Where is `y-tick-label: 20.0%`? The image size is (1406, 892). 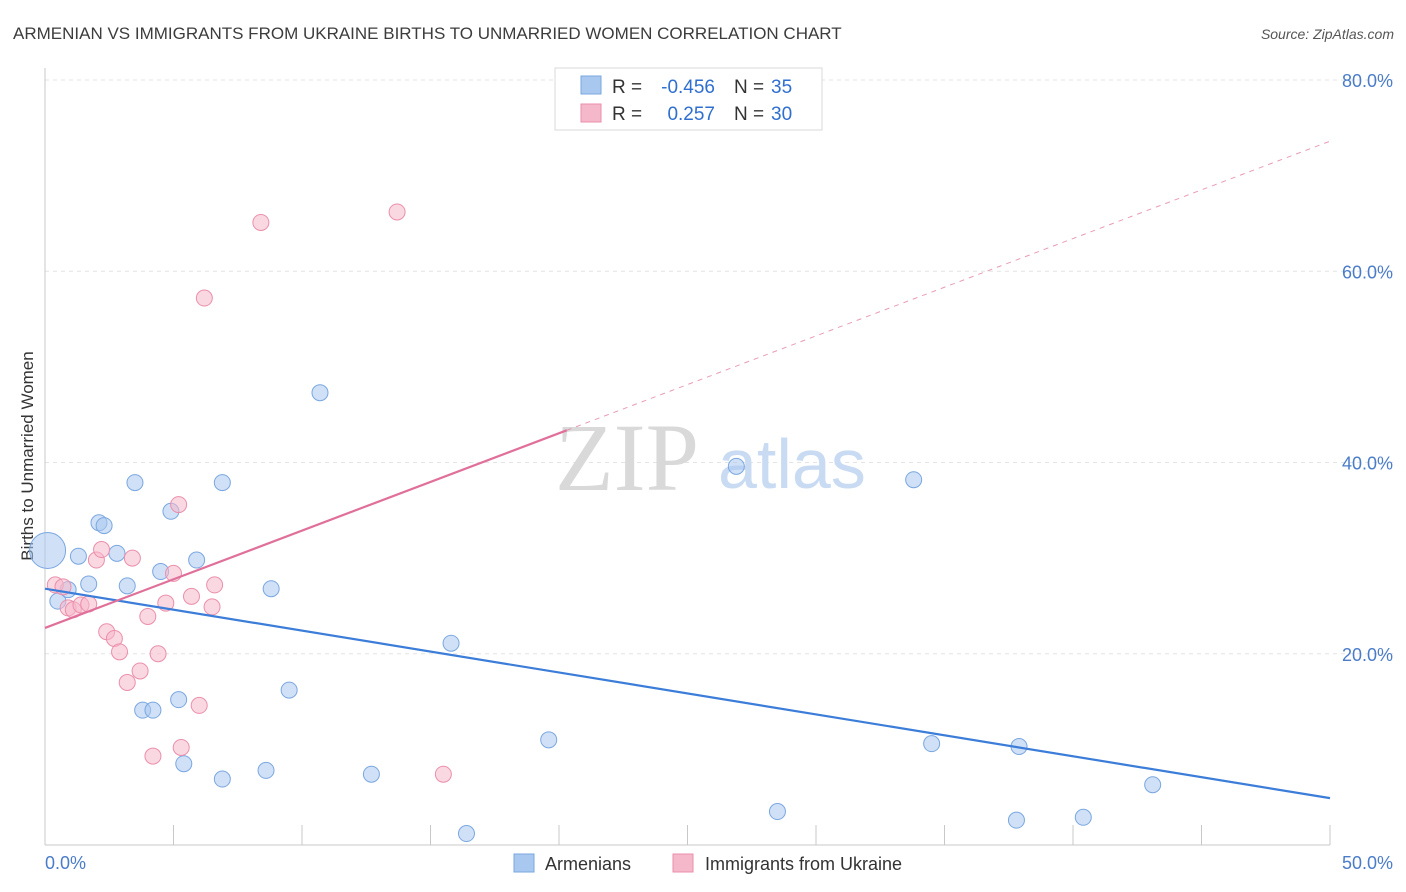 y-tick-label: 20.0% is located at coordinates (1367, 655).